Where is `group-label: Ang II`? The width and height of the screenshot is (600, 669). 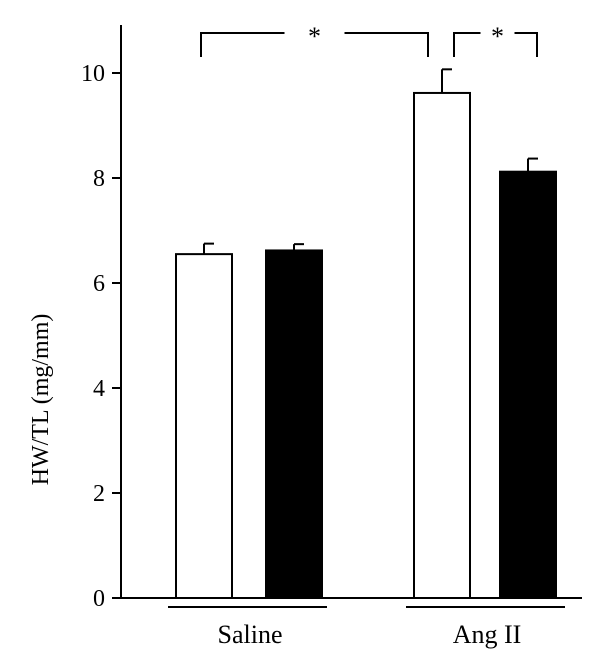 group-label: Ang II is located at coordinates (487, 634).